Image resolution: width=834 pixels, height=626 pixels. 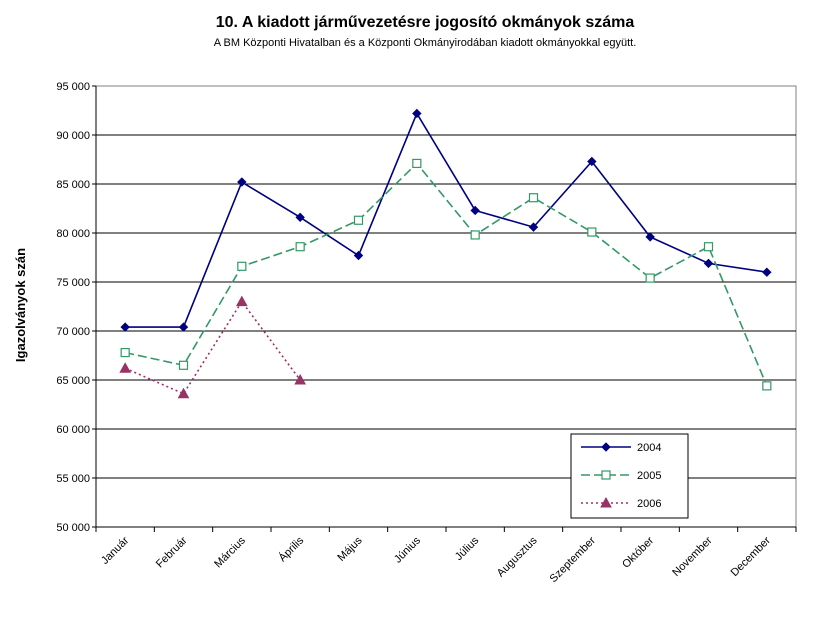 What do you see at coordinates (73, 136) in the screenshot?
I see `y-tick-label: 90 000` at bounding box center [73, 136].